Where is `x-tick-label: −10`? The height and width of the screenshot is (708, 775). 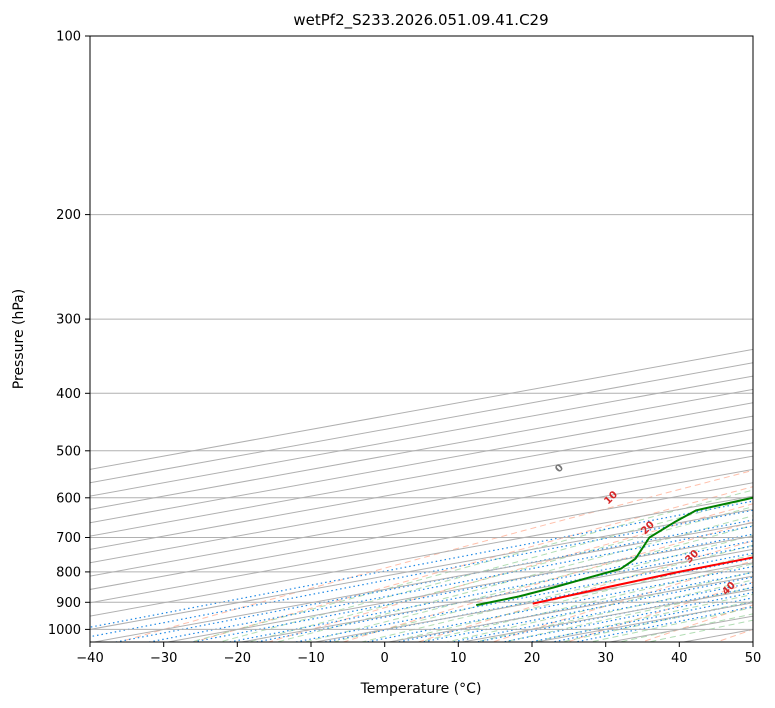 x-tick-label: −10 is located at coordinates (310, 658).